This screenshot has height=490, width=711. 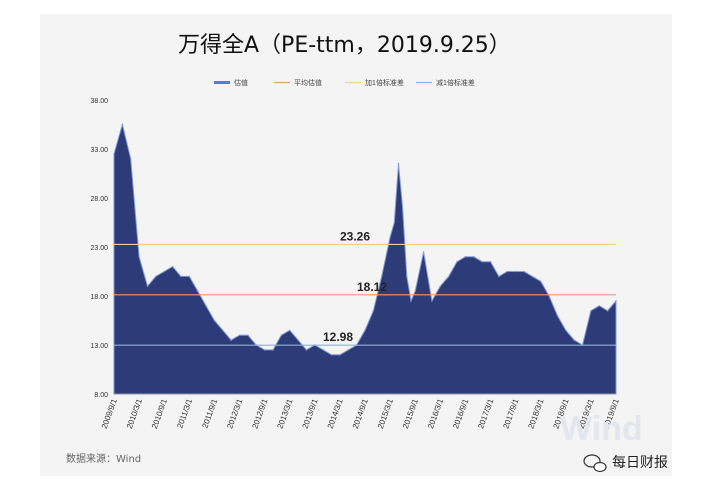 I want to click on x-tick-label: 2013/3/1, so click(x=284, y=413).